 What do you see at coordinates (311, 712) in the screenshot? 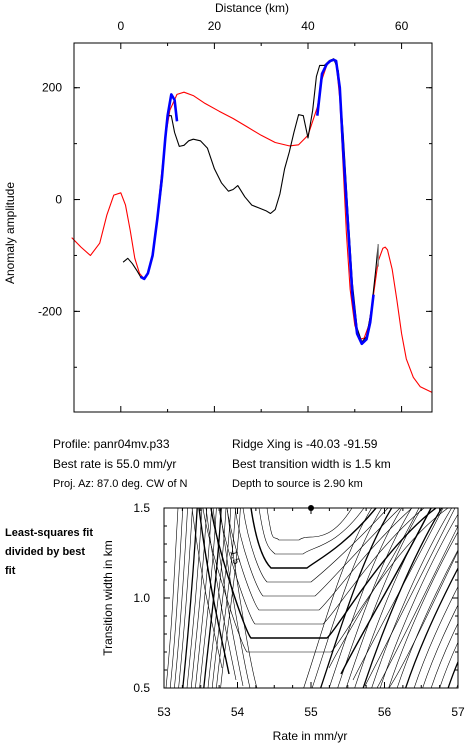
I see `x-tick-label: 55` at bounding box center [311, 712].